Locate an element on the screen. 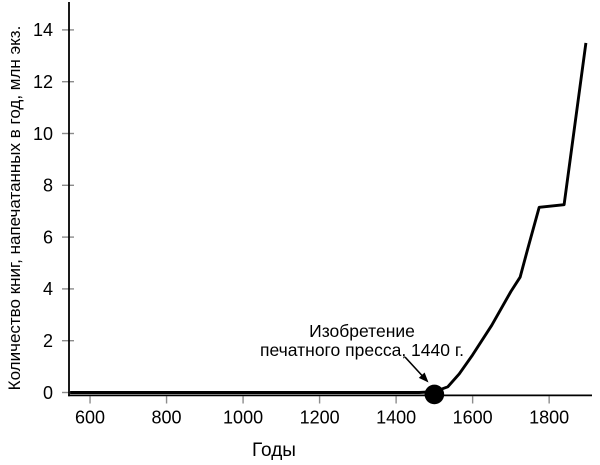  event-marker-dot is located at coordinates (434, 394).